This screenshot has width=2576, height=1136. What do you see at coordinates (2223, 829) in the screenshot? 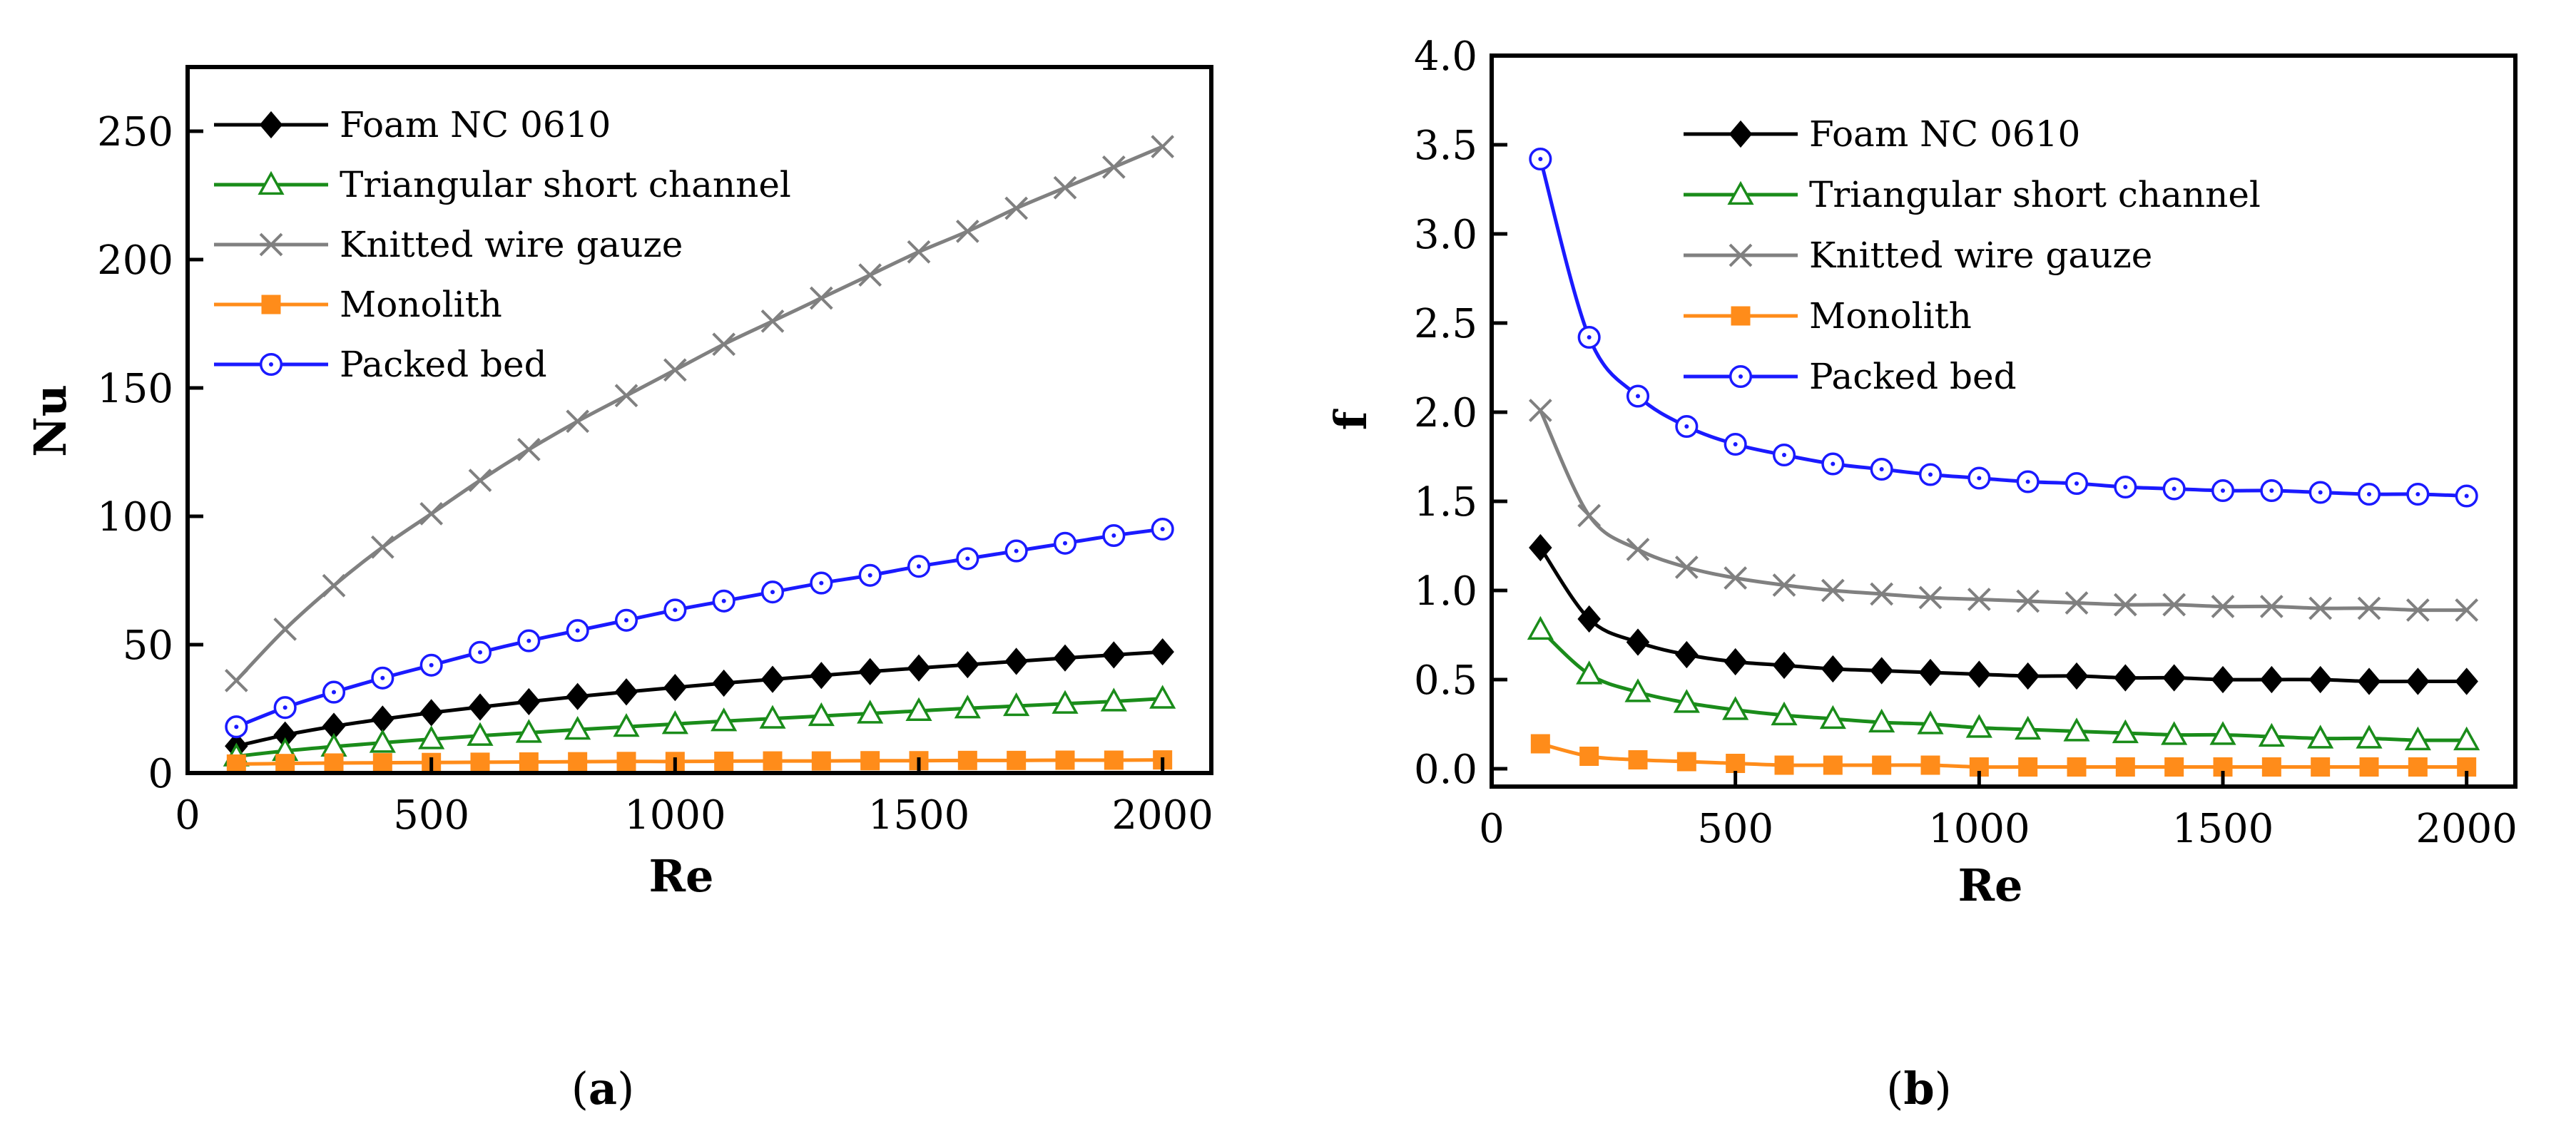
I see `x-tick-label: 1500` at bounding box center [2223, 829].